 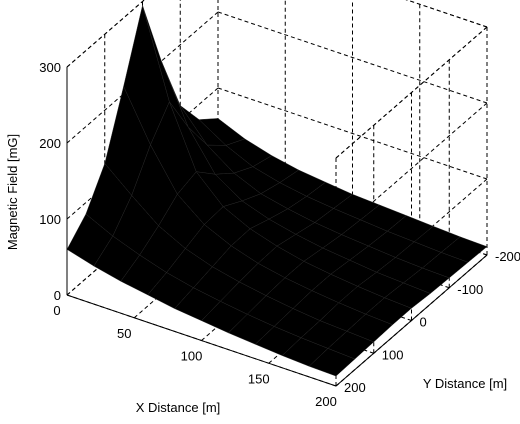 I want to click on surface-patch, so click(x=464, y=249).